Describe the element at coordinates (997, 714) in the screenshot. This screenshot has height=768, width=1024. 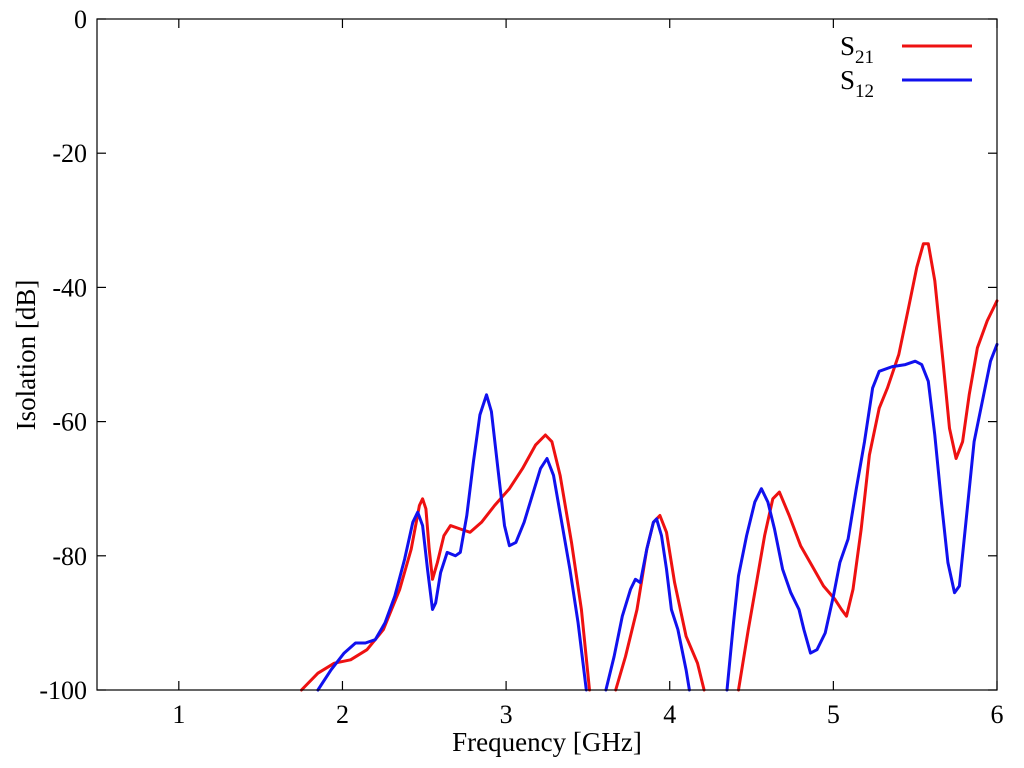
I see `x-tick-label: 6` at that location.